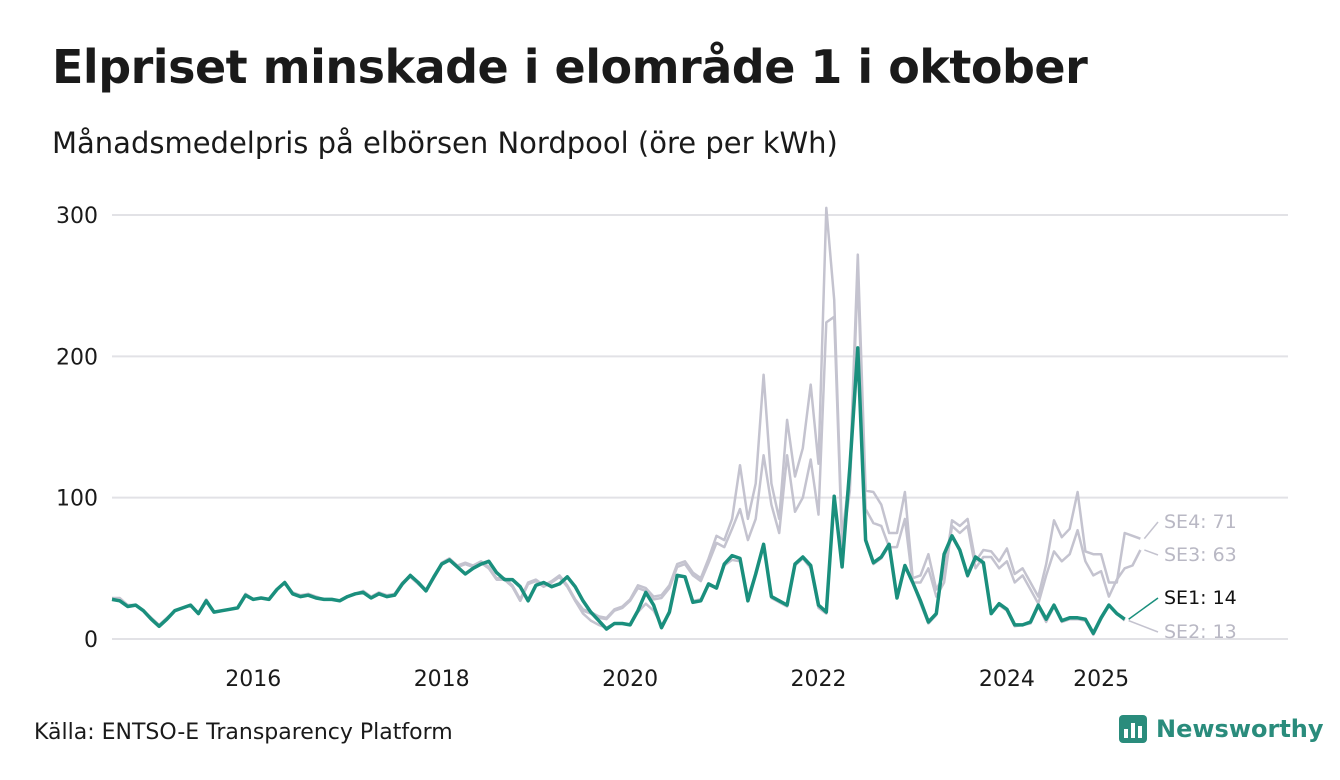 The height and width of the screenshot is (780, 1340). Describe the element at coordinates (819, 679) in the screenshot. I see `x-tick-label: 2022` at that location.